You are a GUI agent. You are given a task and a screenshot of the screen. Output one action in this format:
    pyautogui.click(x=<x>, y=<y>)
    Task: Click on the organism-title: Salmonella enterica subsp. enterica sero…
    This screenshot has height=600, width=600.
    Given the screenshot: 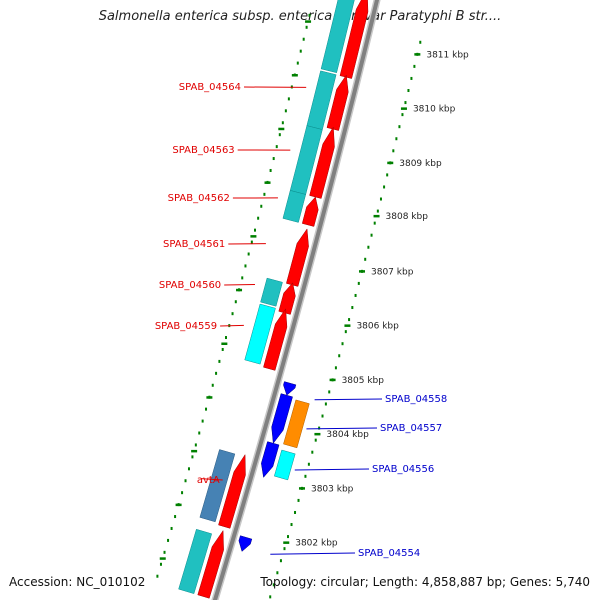 What is the action you would take?
    pyautogui.click(x=300, y=16)
    